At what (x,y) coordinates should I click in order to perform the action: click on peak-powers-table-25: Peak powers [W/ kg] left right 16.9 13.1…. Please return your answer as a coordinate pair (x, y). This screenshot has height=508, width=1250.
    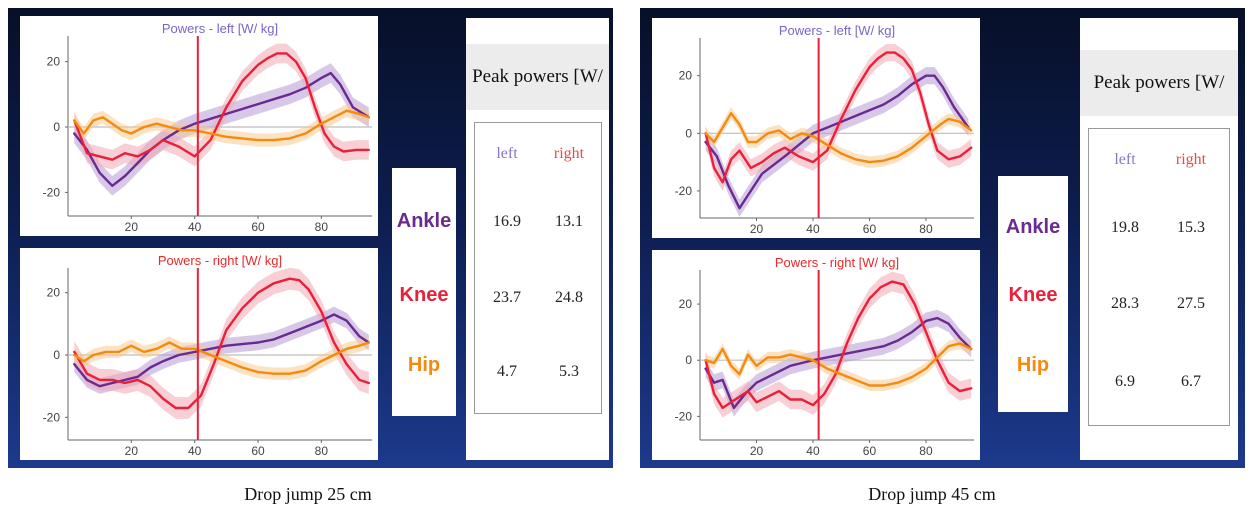
    Looking at the image, I should click on (537, 239).